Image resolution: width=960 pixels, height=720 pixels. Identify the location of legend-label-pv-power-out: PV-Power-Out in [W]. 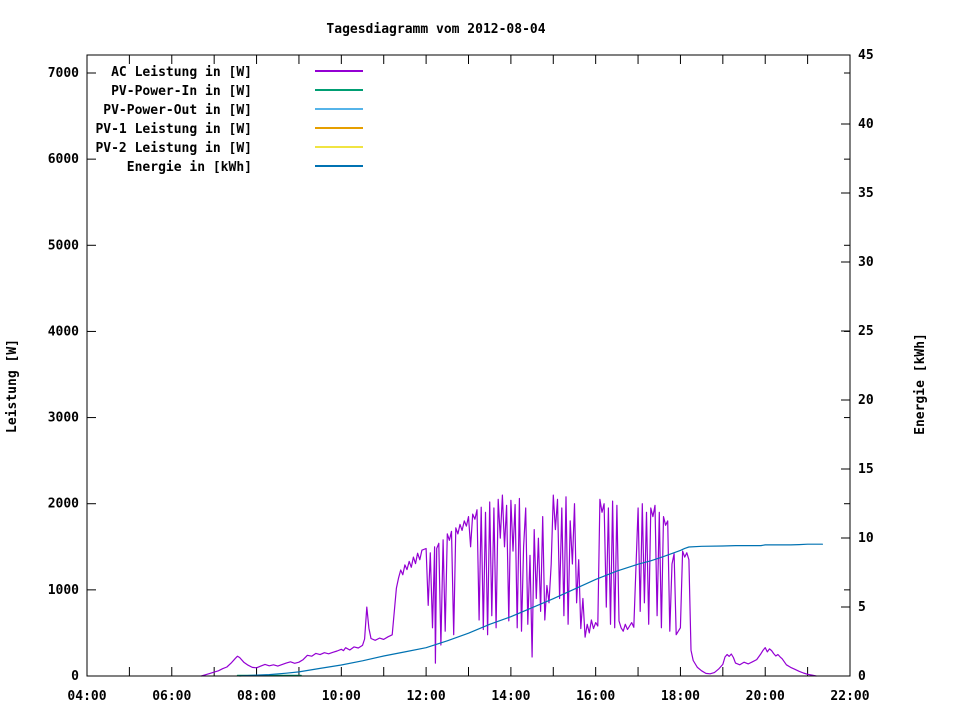
(177, 110).